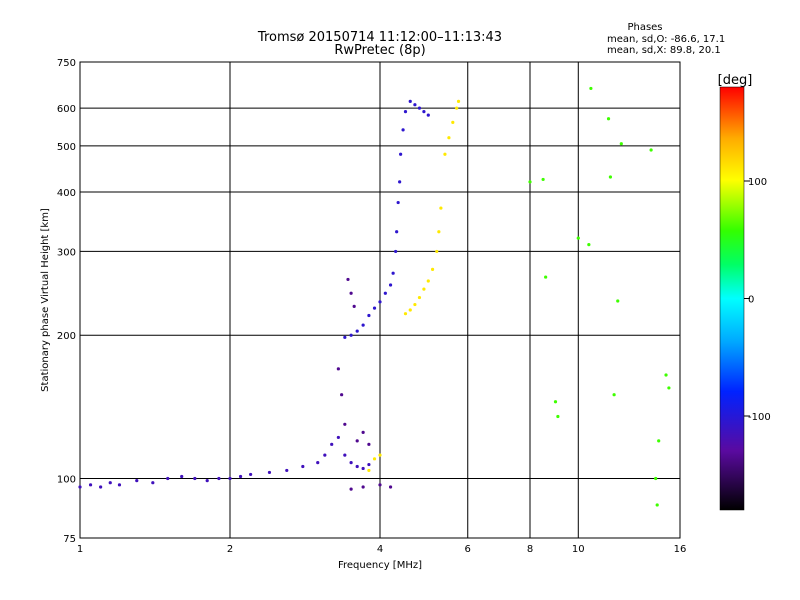 This screenshot has height=600, width=800. I want to click on y-tick-label: 400, so click(66, 193).